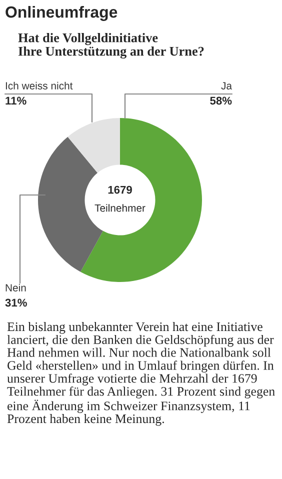 Image resolution: width=282 pixels, height=479 pixels. Describe the element at coordinates (62, 13) in the screenshot. I see `chart-title: Onlineumfrage` at that location.